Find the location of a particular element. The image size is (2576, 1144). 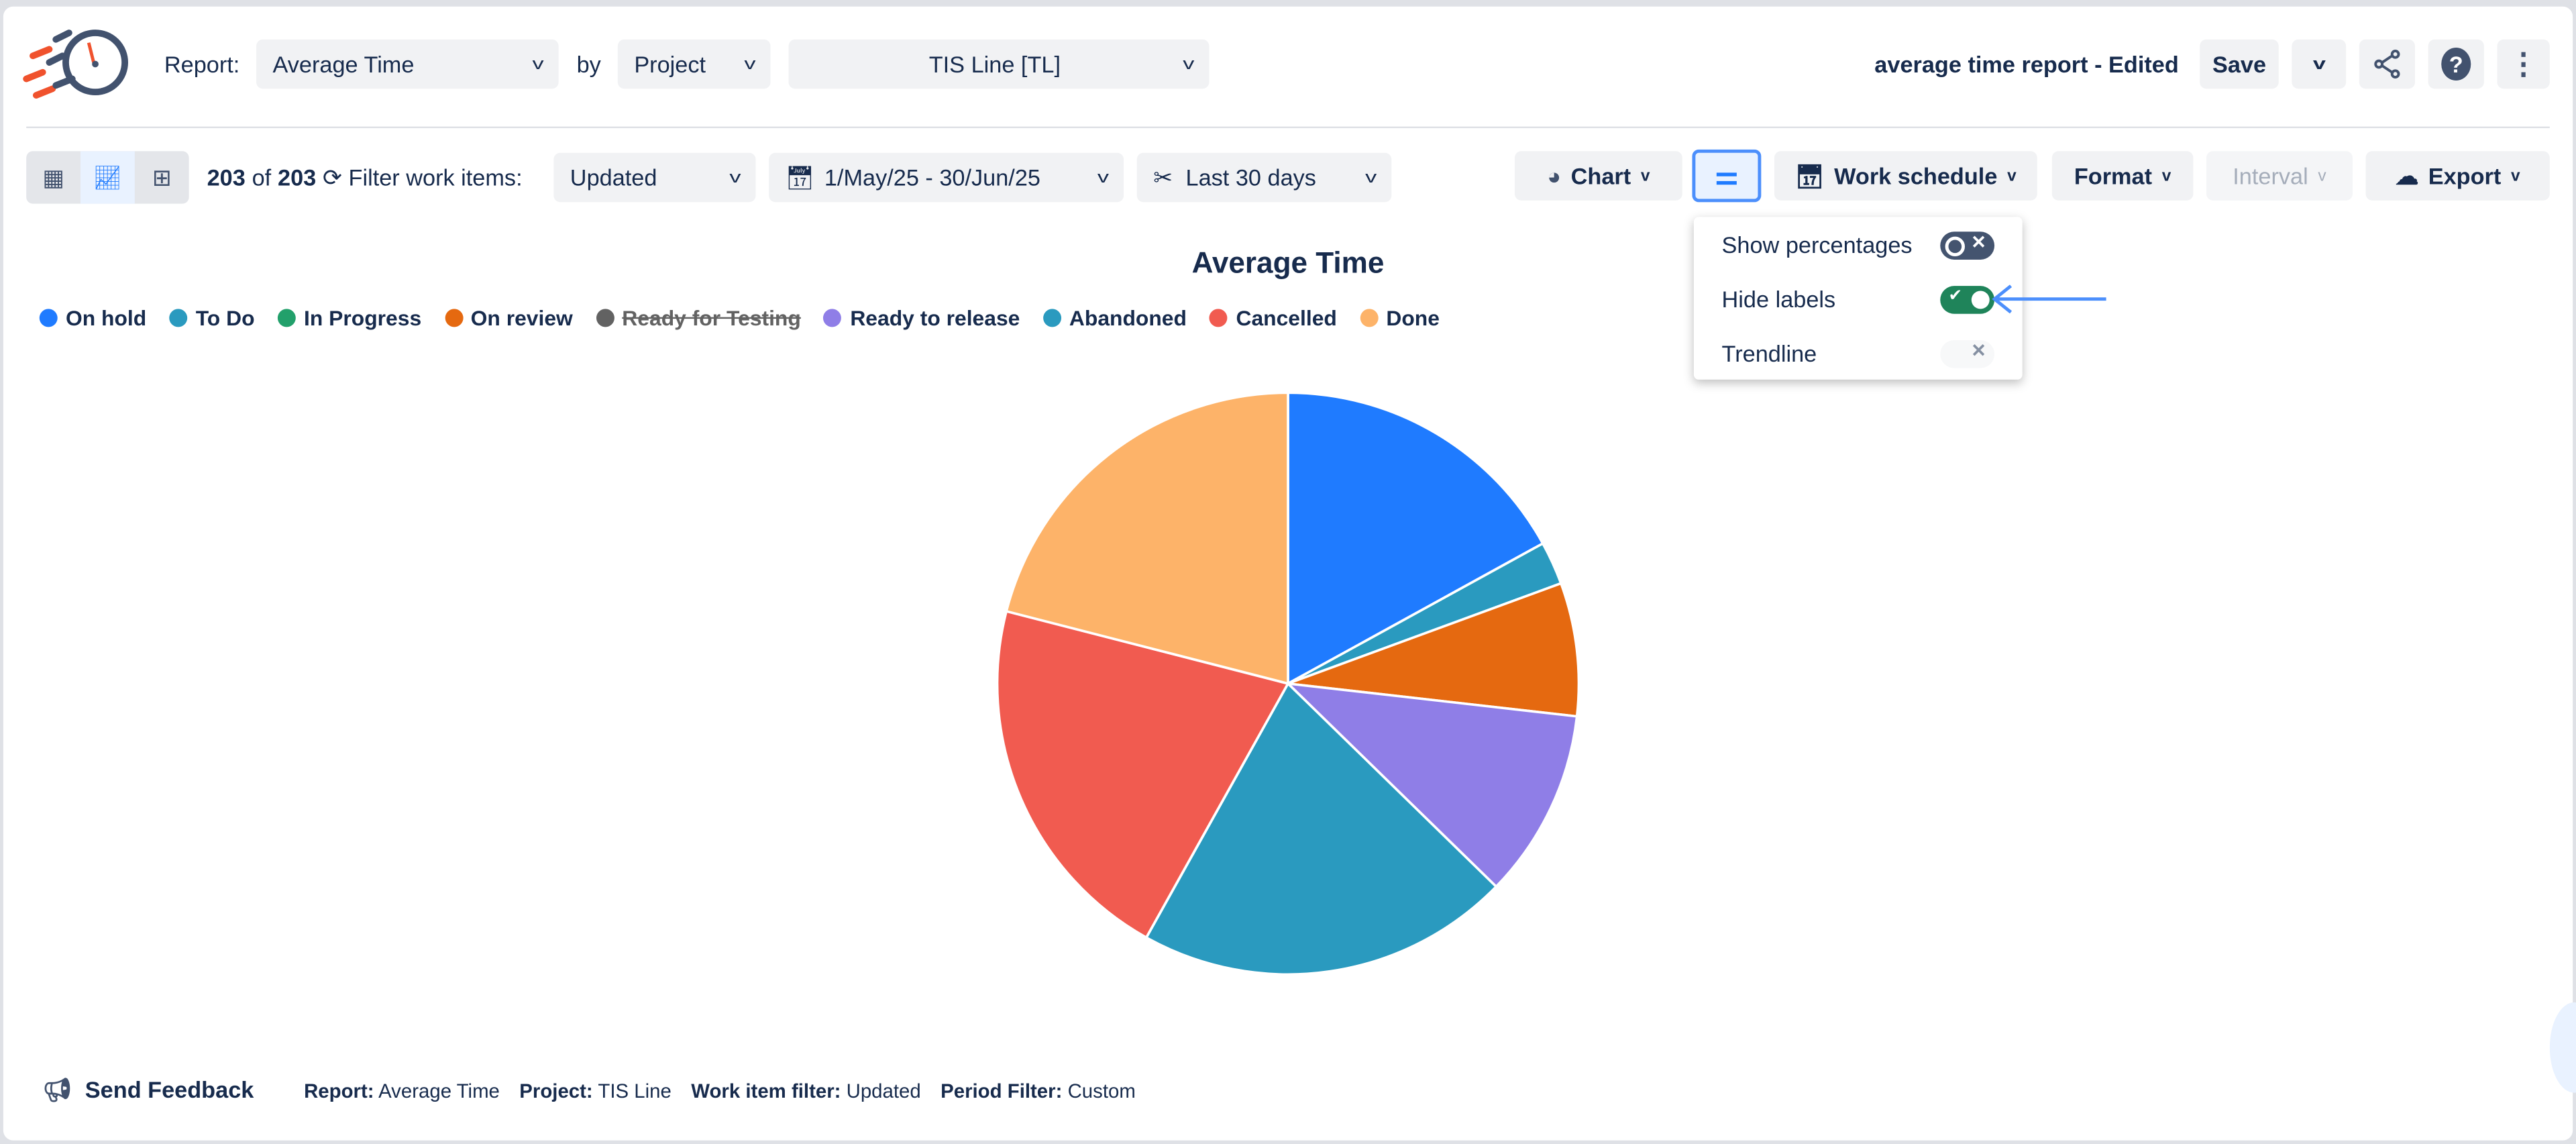

pivot-view-icon: ⊞ is located at coordinates (162, 177).